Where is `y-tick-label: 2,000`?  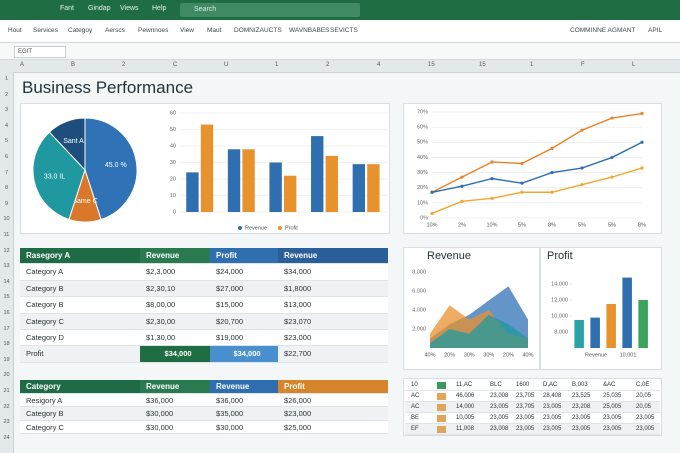 y-tick-label: 2,000 is located at coordinates (419, 329).